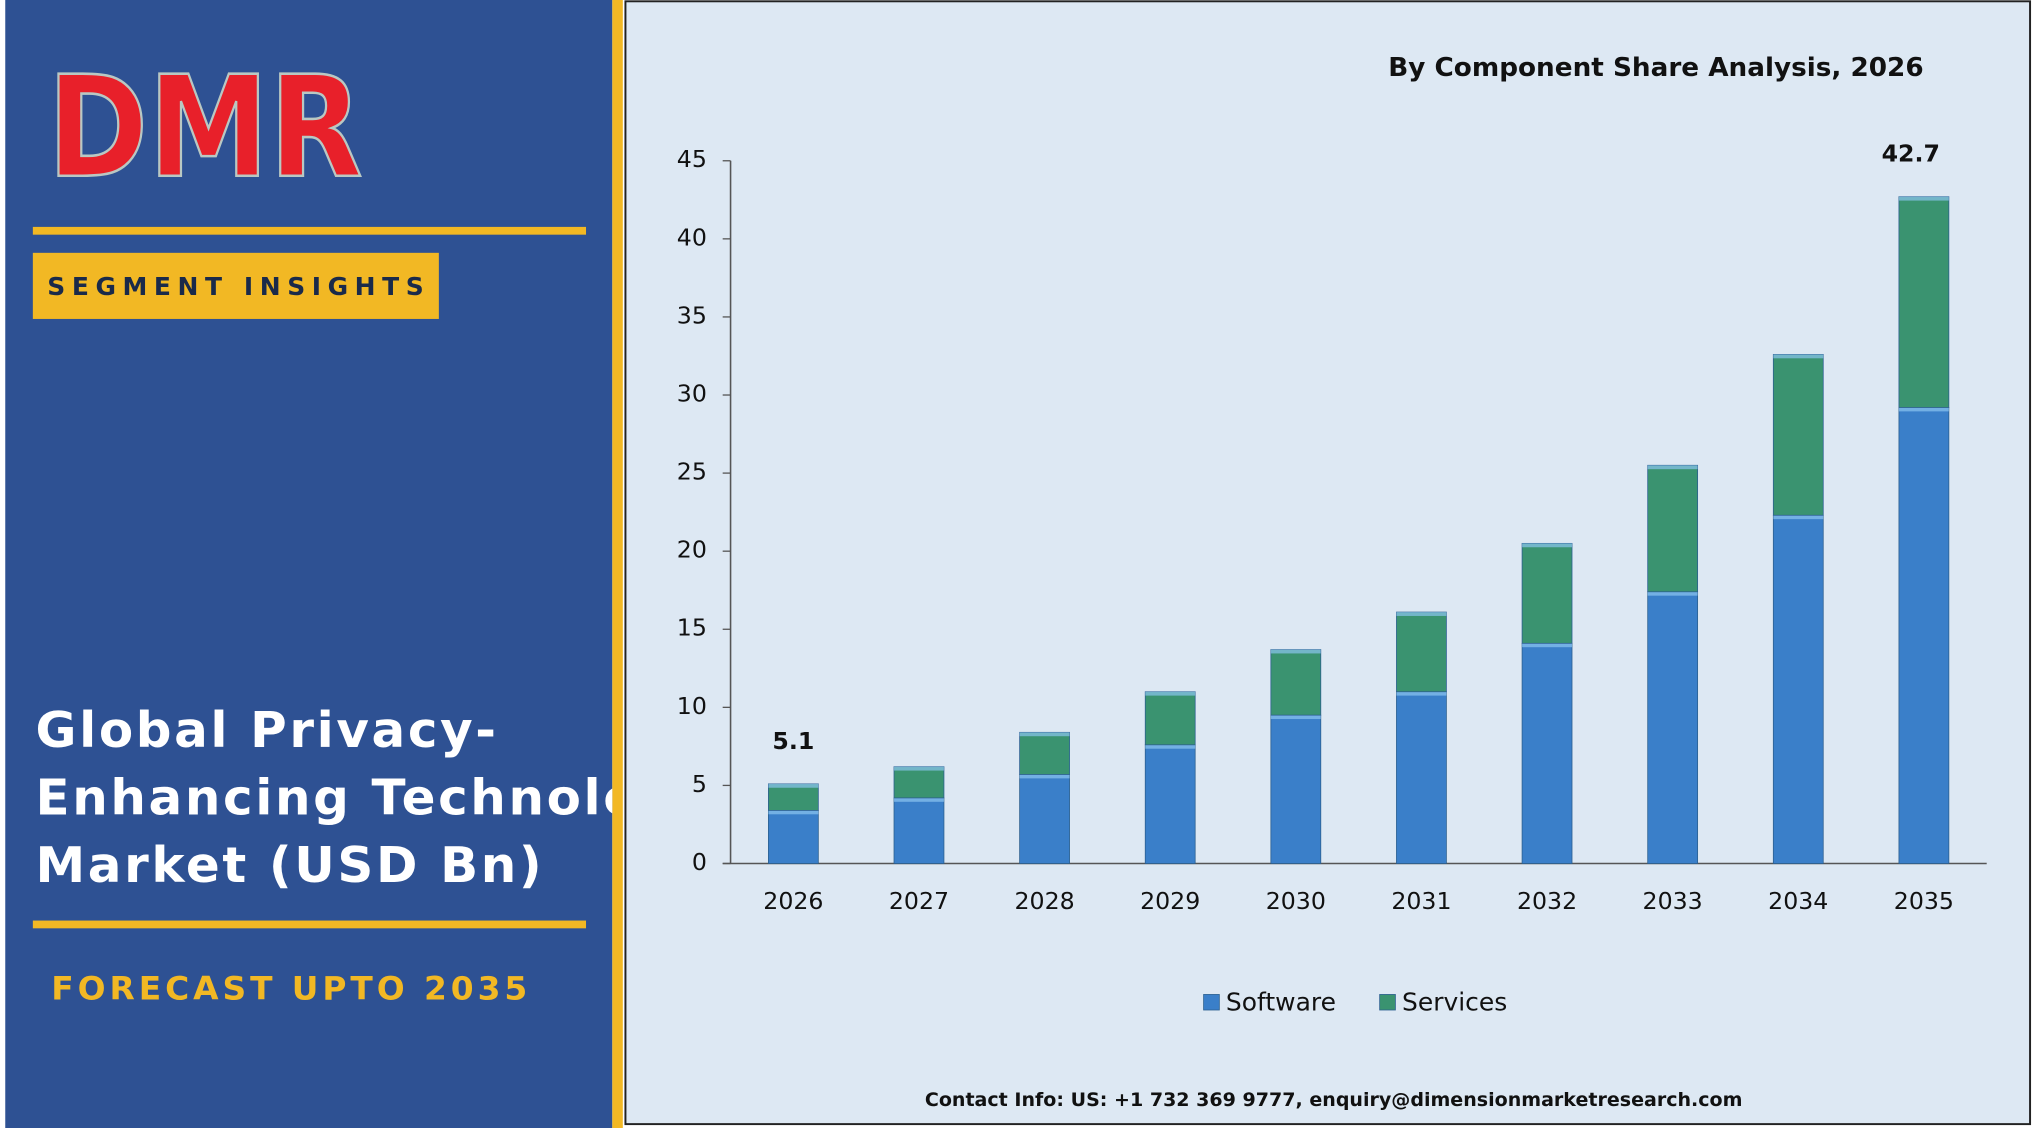  Describe the element at coordinates (692, 394) in the screenshot. I see `y-tick-label: 30` at that location.